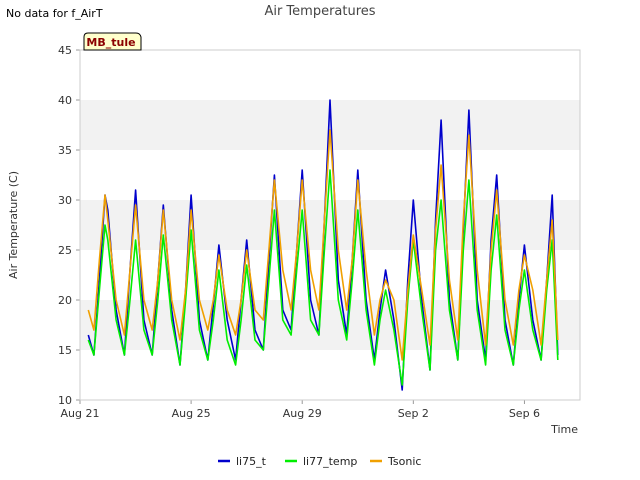  Describe the element at coordinates (65, 400) in the screenshot. I see `y-tick-label: 10` at that location.